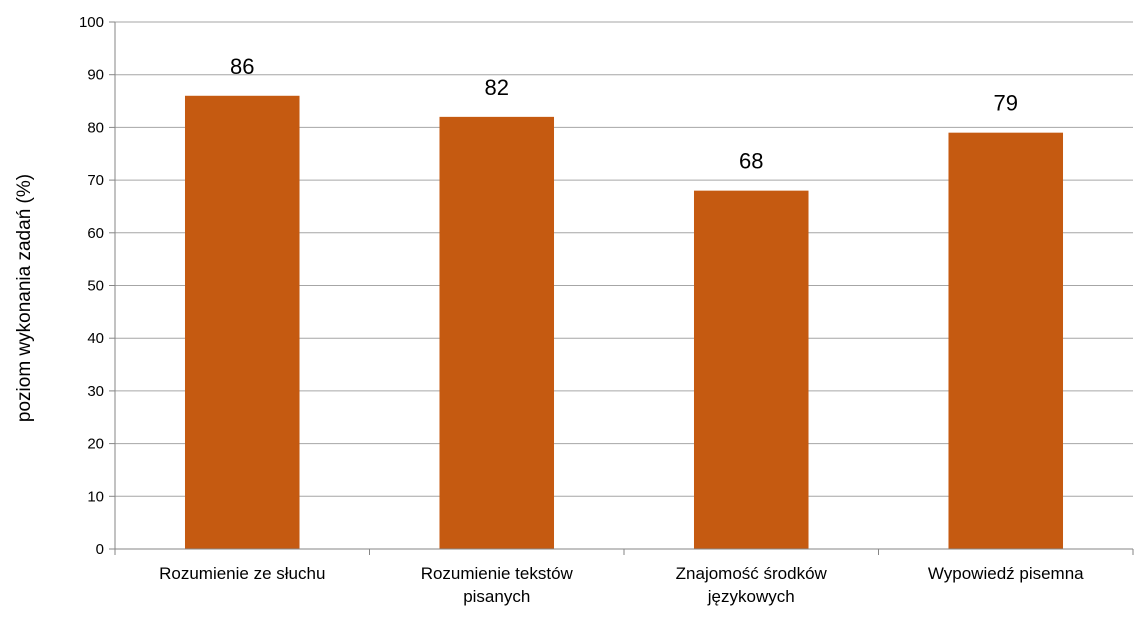 The image size is (1140, 617). Describe the element at coordinates (95, 444) in the screenshot. I see `y-tick-label: 20` at that location.